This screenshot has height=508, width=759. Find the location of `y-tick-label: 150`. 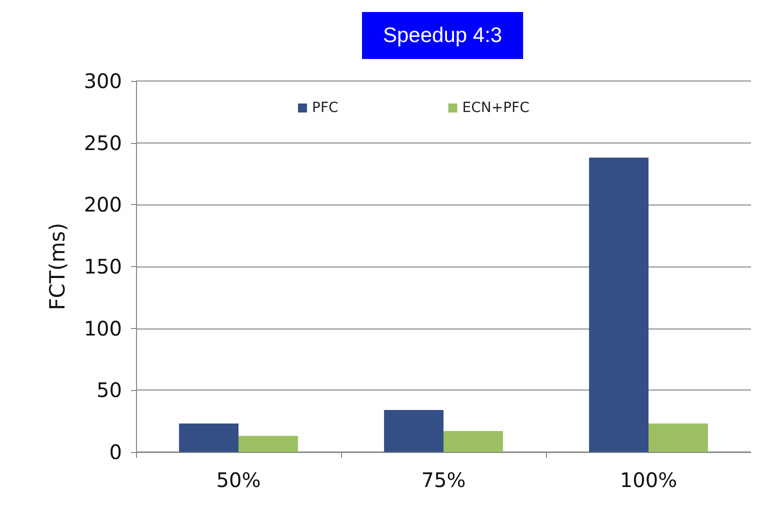

y-tick-label: 150 is located at coordinates (103, 266).